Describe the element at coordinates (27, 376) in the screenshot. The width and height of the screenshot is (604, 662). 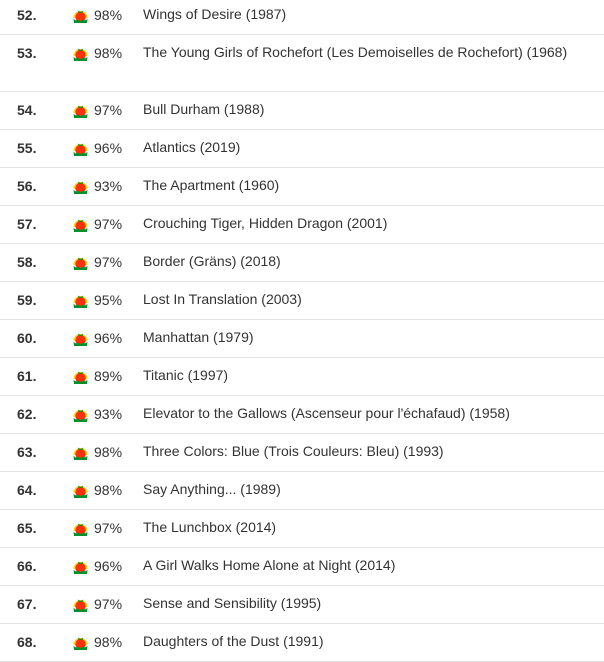
I see `rank-number: 61.` at that location.